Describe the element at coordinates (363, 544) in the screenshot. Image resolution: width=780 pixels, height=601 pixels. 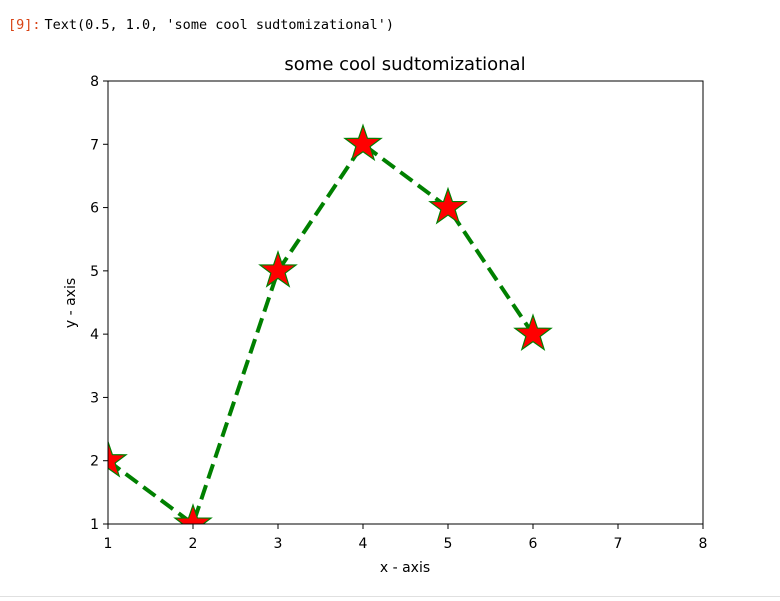
I see `x-tick-label: 4` at that location.